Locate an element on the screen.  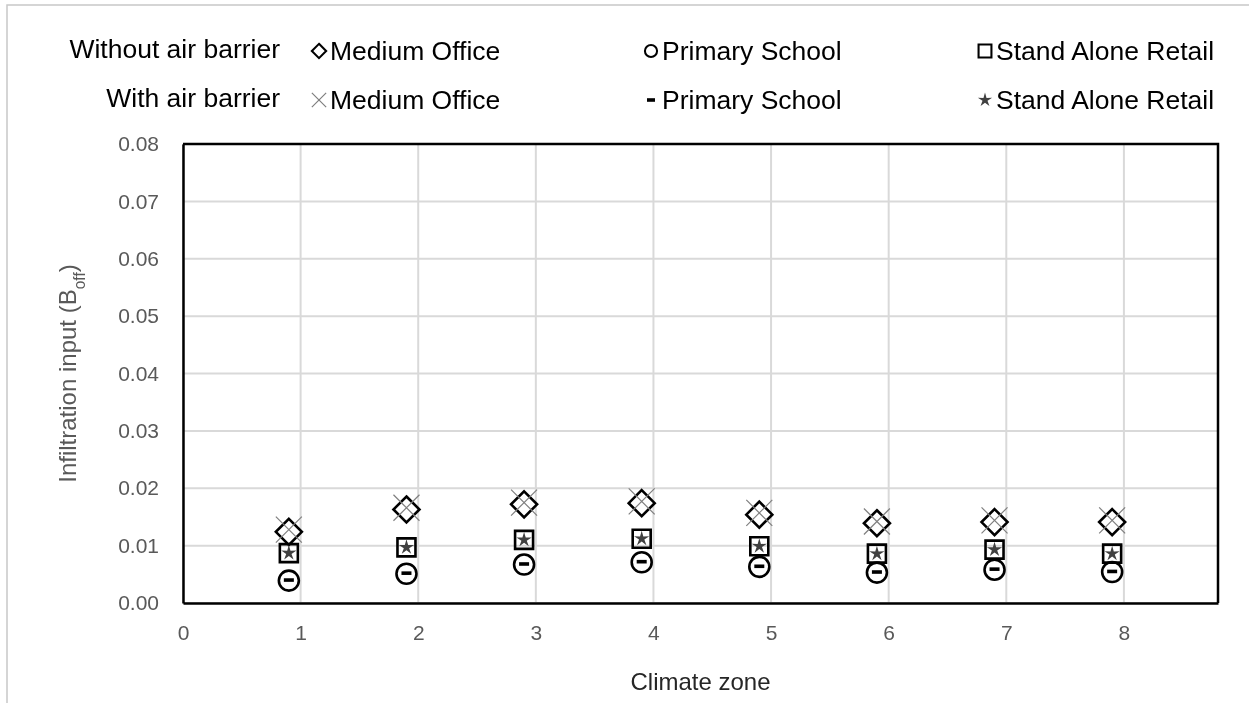
x-tick-label: 8 is located at coordinates (1124, 632).